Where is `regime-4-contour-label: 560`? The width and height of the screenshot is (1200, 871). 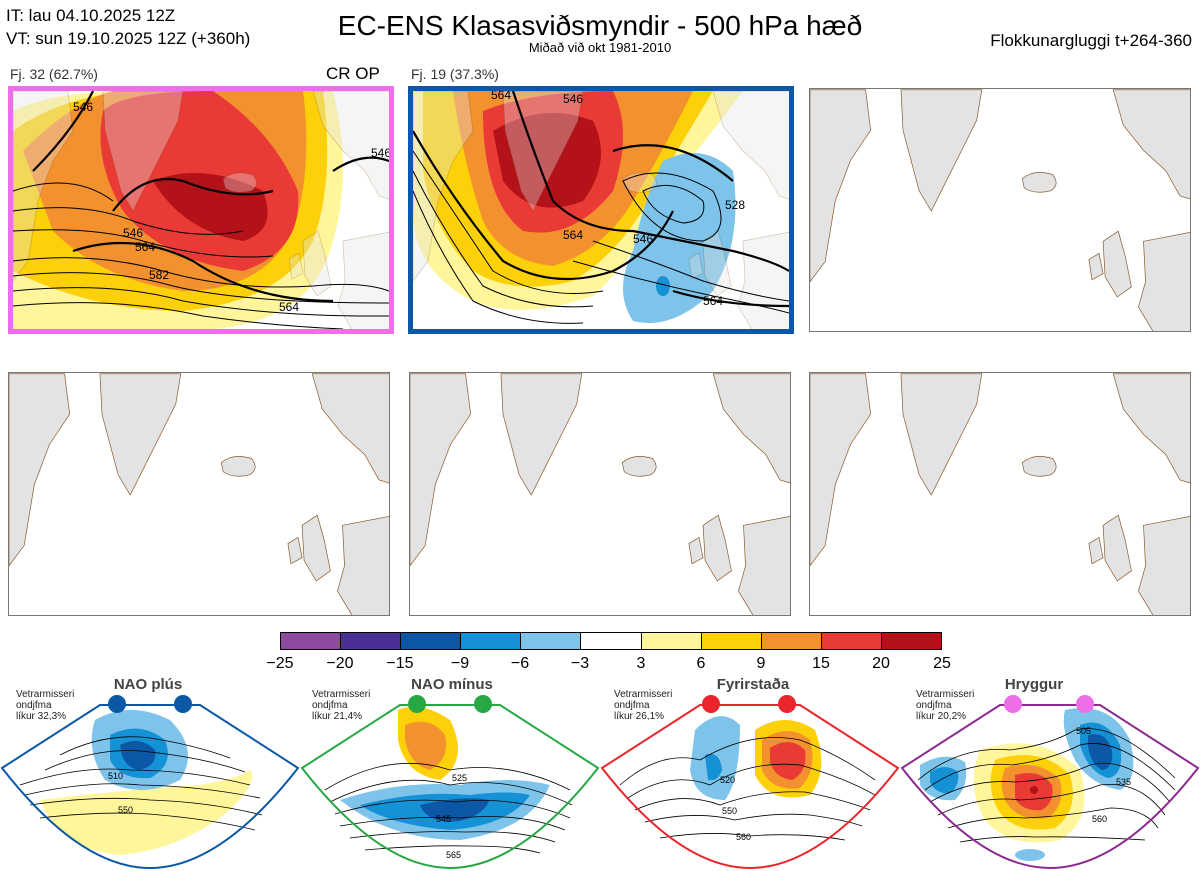 regime-4-contour-label: 560 is located at coordinates (1099, 819).